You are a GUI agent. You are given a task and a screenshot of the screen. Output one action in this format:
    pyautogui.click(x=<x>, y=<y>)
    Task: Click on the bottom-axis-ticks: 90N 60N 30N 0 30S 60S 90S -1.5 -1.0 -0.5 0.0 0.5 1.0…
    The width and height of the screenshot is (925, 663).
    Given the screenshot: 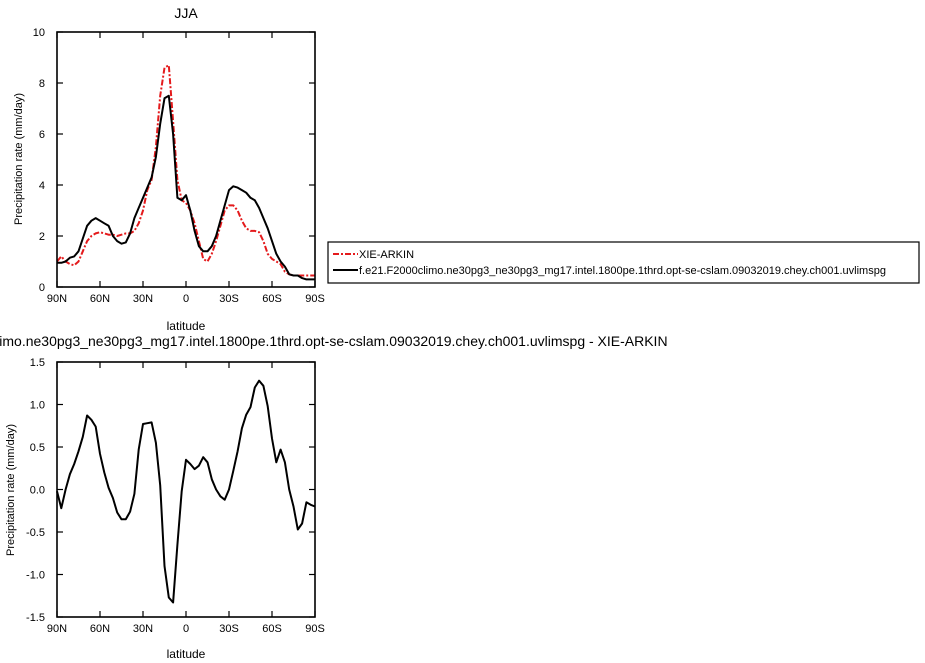 What is the action you would take?
    pyautogui.click(x=175, y=496)
    